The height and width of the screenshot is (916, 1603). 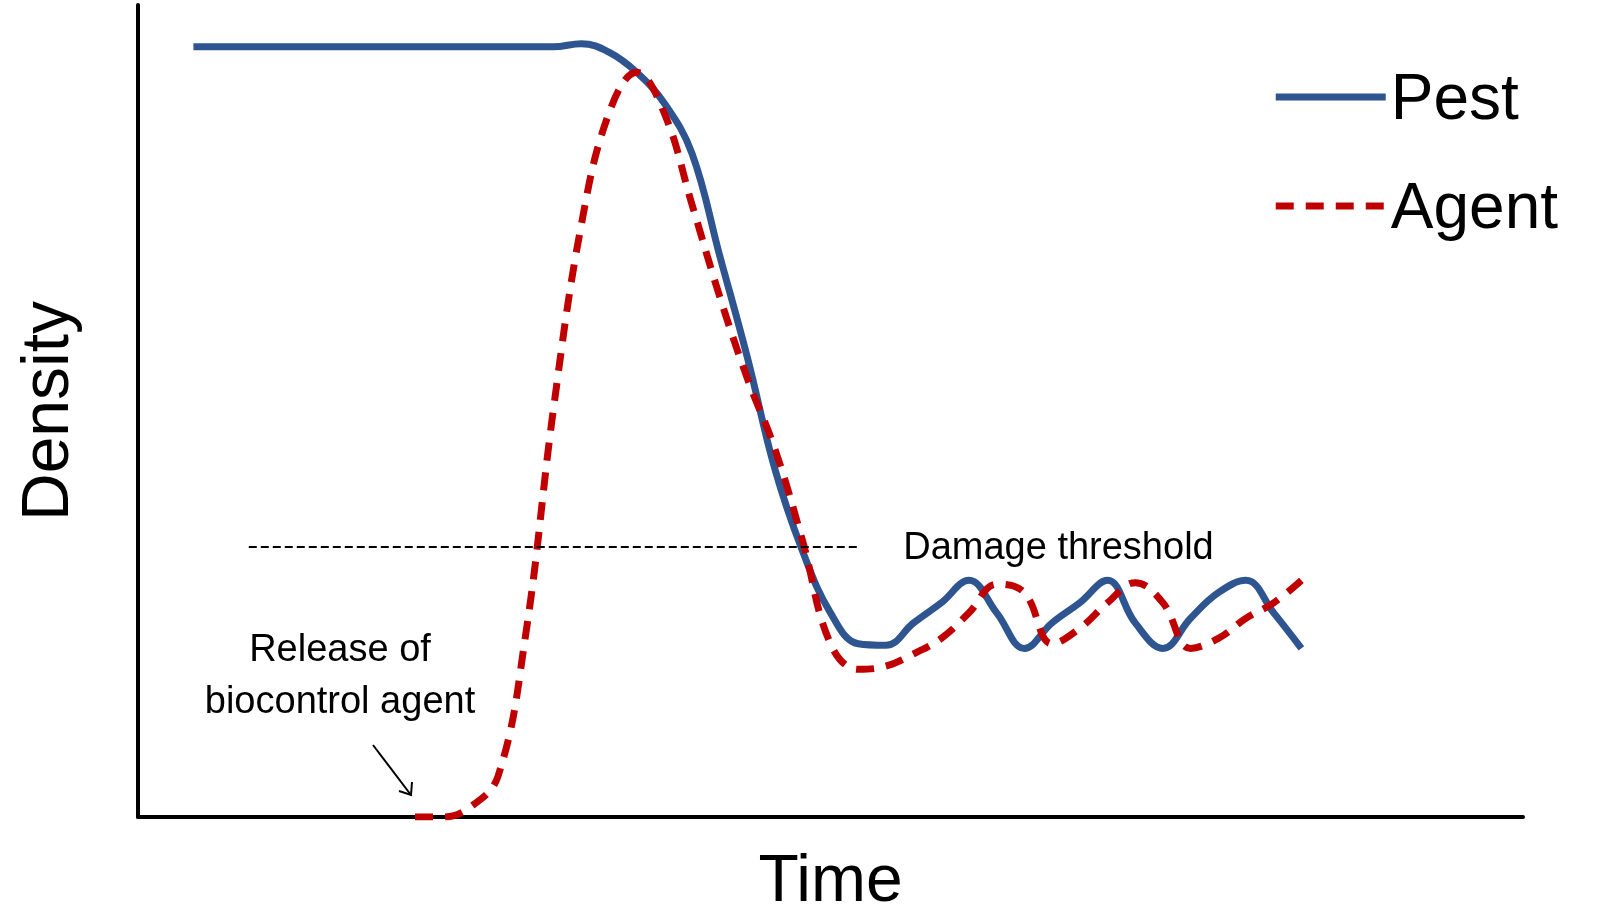 I want to click on y-axis-title: Density, so click(x=45, y=411).